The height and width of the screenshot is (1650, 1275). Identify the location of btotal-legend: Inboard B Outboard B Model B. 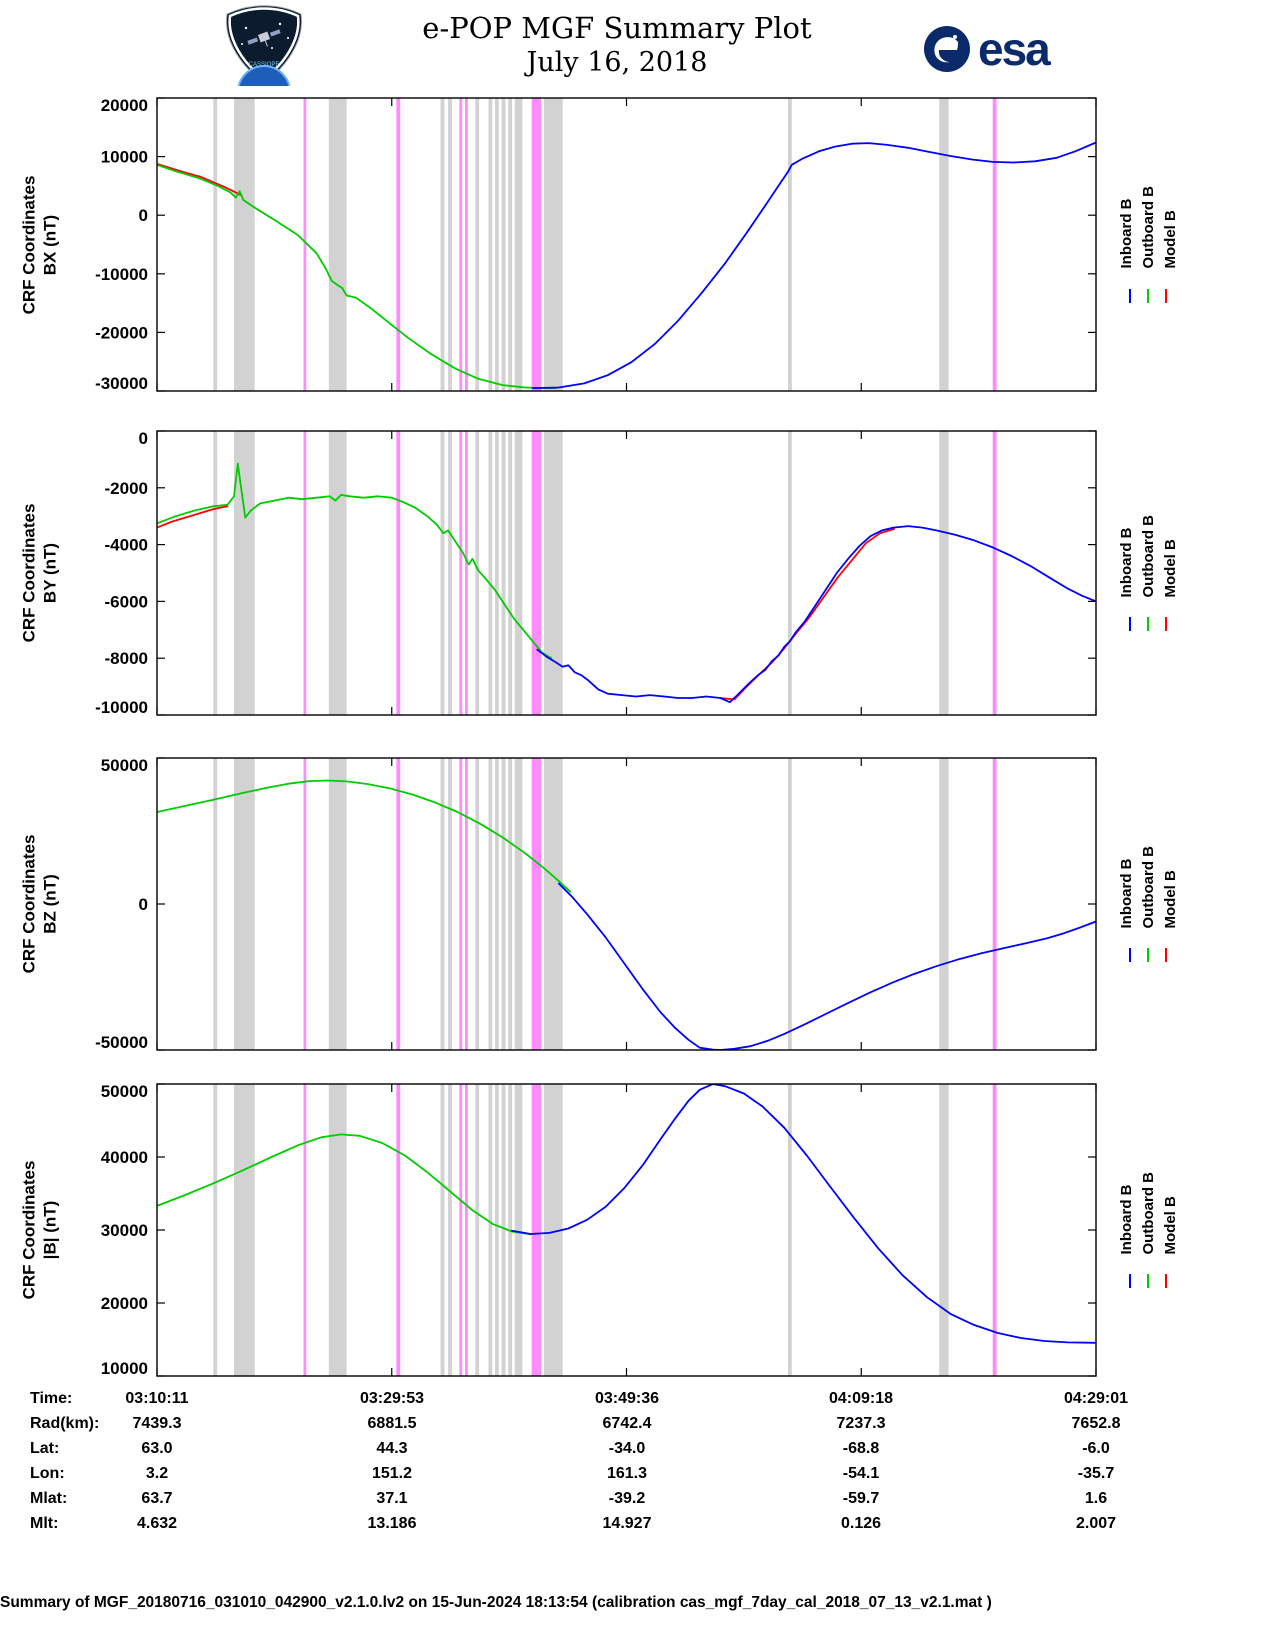
(1148, 1230).